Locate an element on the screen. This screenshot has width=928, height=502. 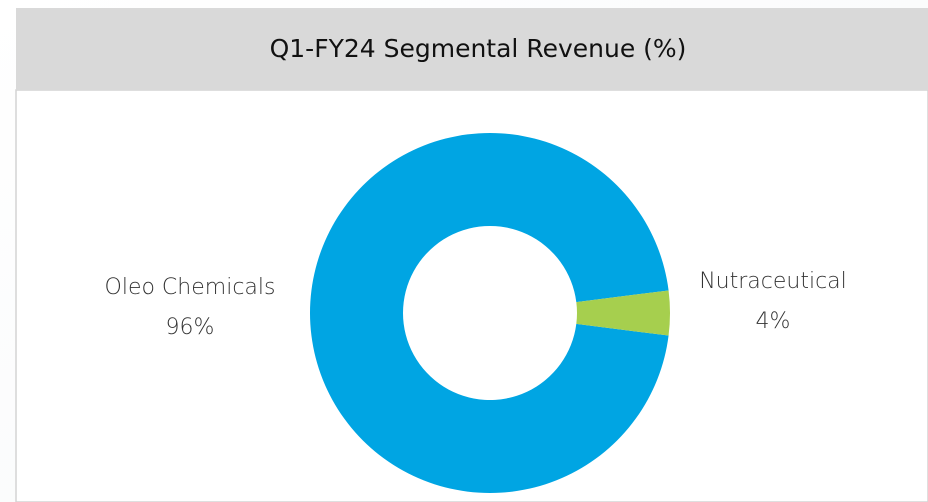
donut-slice is located at coordinates (623, 313).